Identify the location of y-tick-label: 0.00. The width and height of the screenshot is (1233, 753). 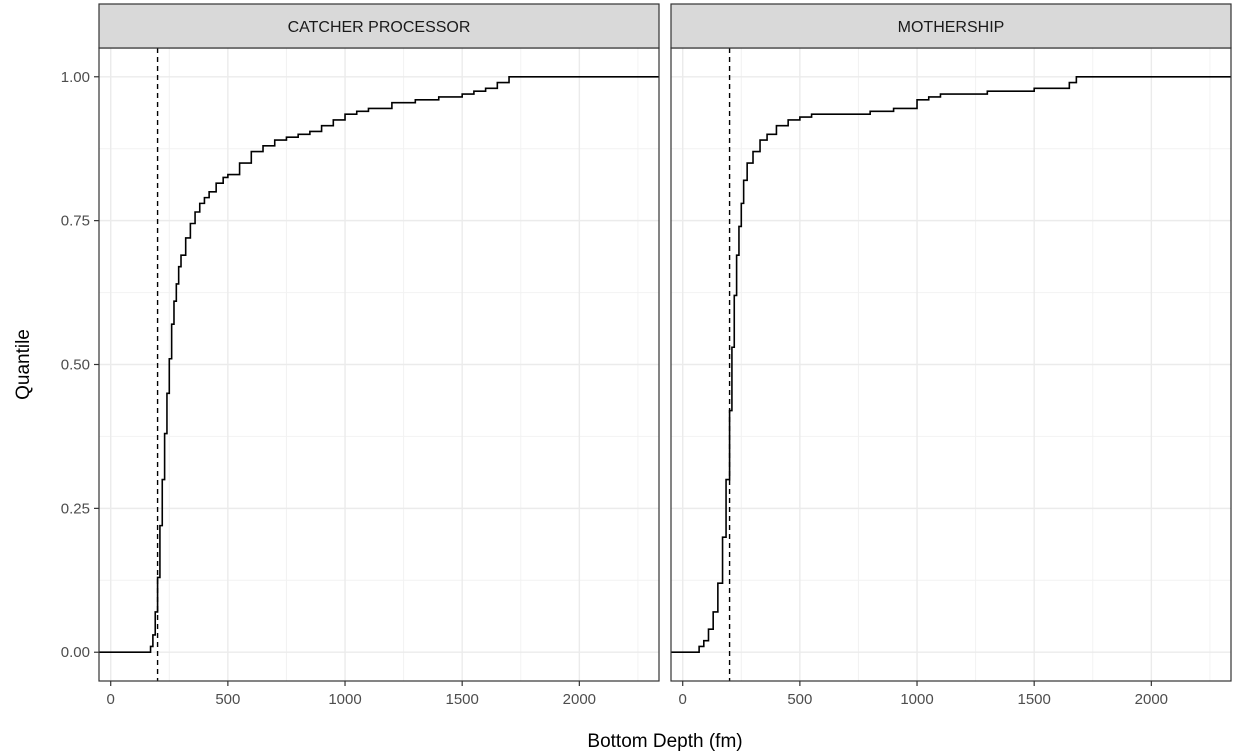
(75, 652).